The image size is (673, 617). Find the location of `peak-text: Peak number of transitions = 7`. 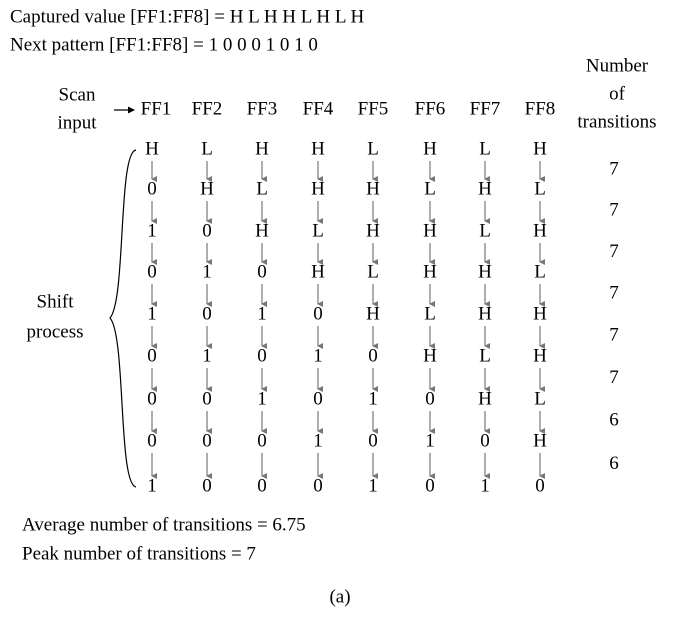

peak-text: Peak number of transitions = 7 is located at coordinates (139, 553).